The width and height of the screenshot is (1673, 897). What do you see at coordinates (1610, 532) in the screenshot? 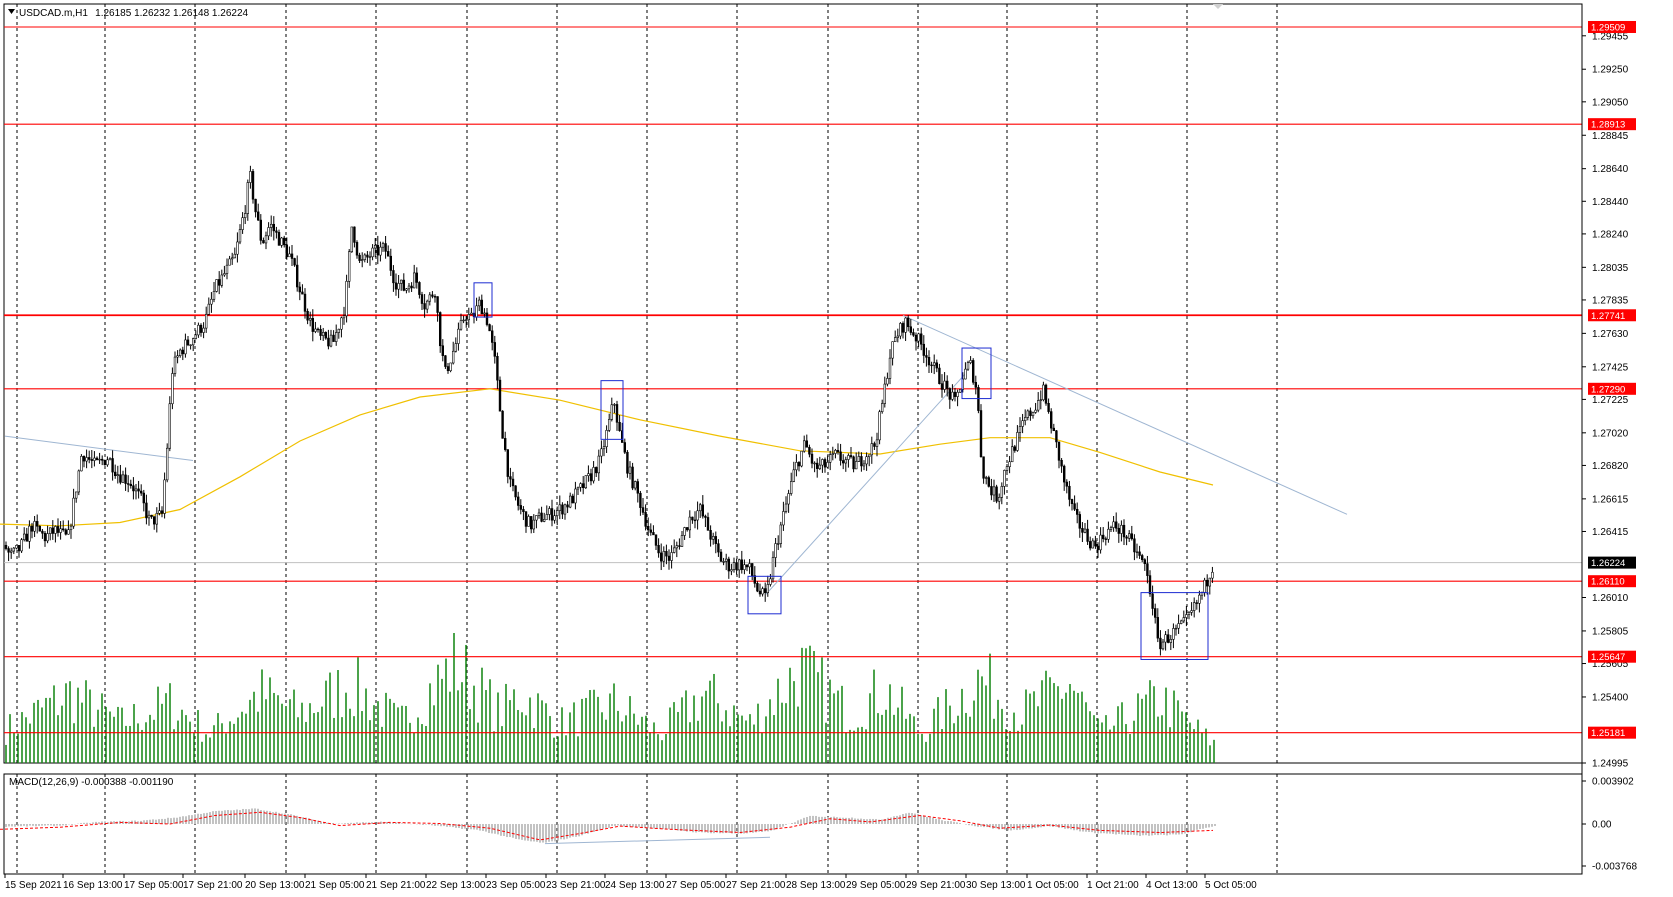
I see `price-tick-label: 1.26415` at bounding box center [1610, 532].